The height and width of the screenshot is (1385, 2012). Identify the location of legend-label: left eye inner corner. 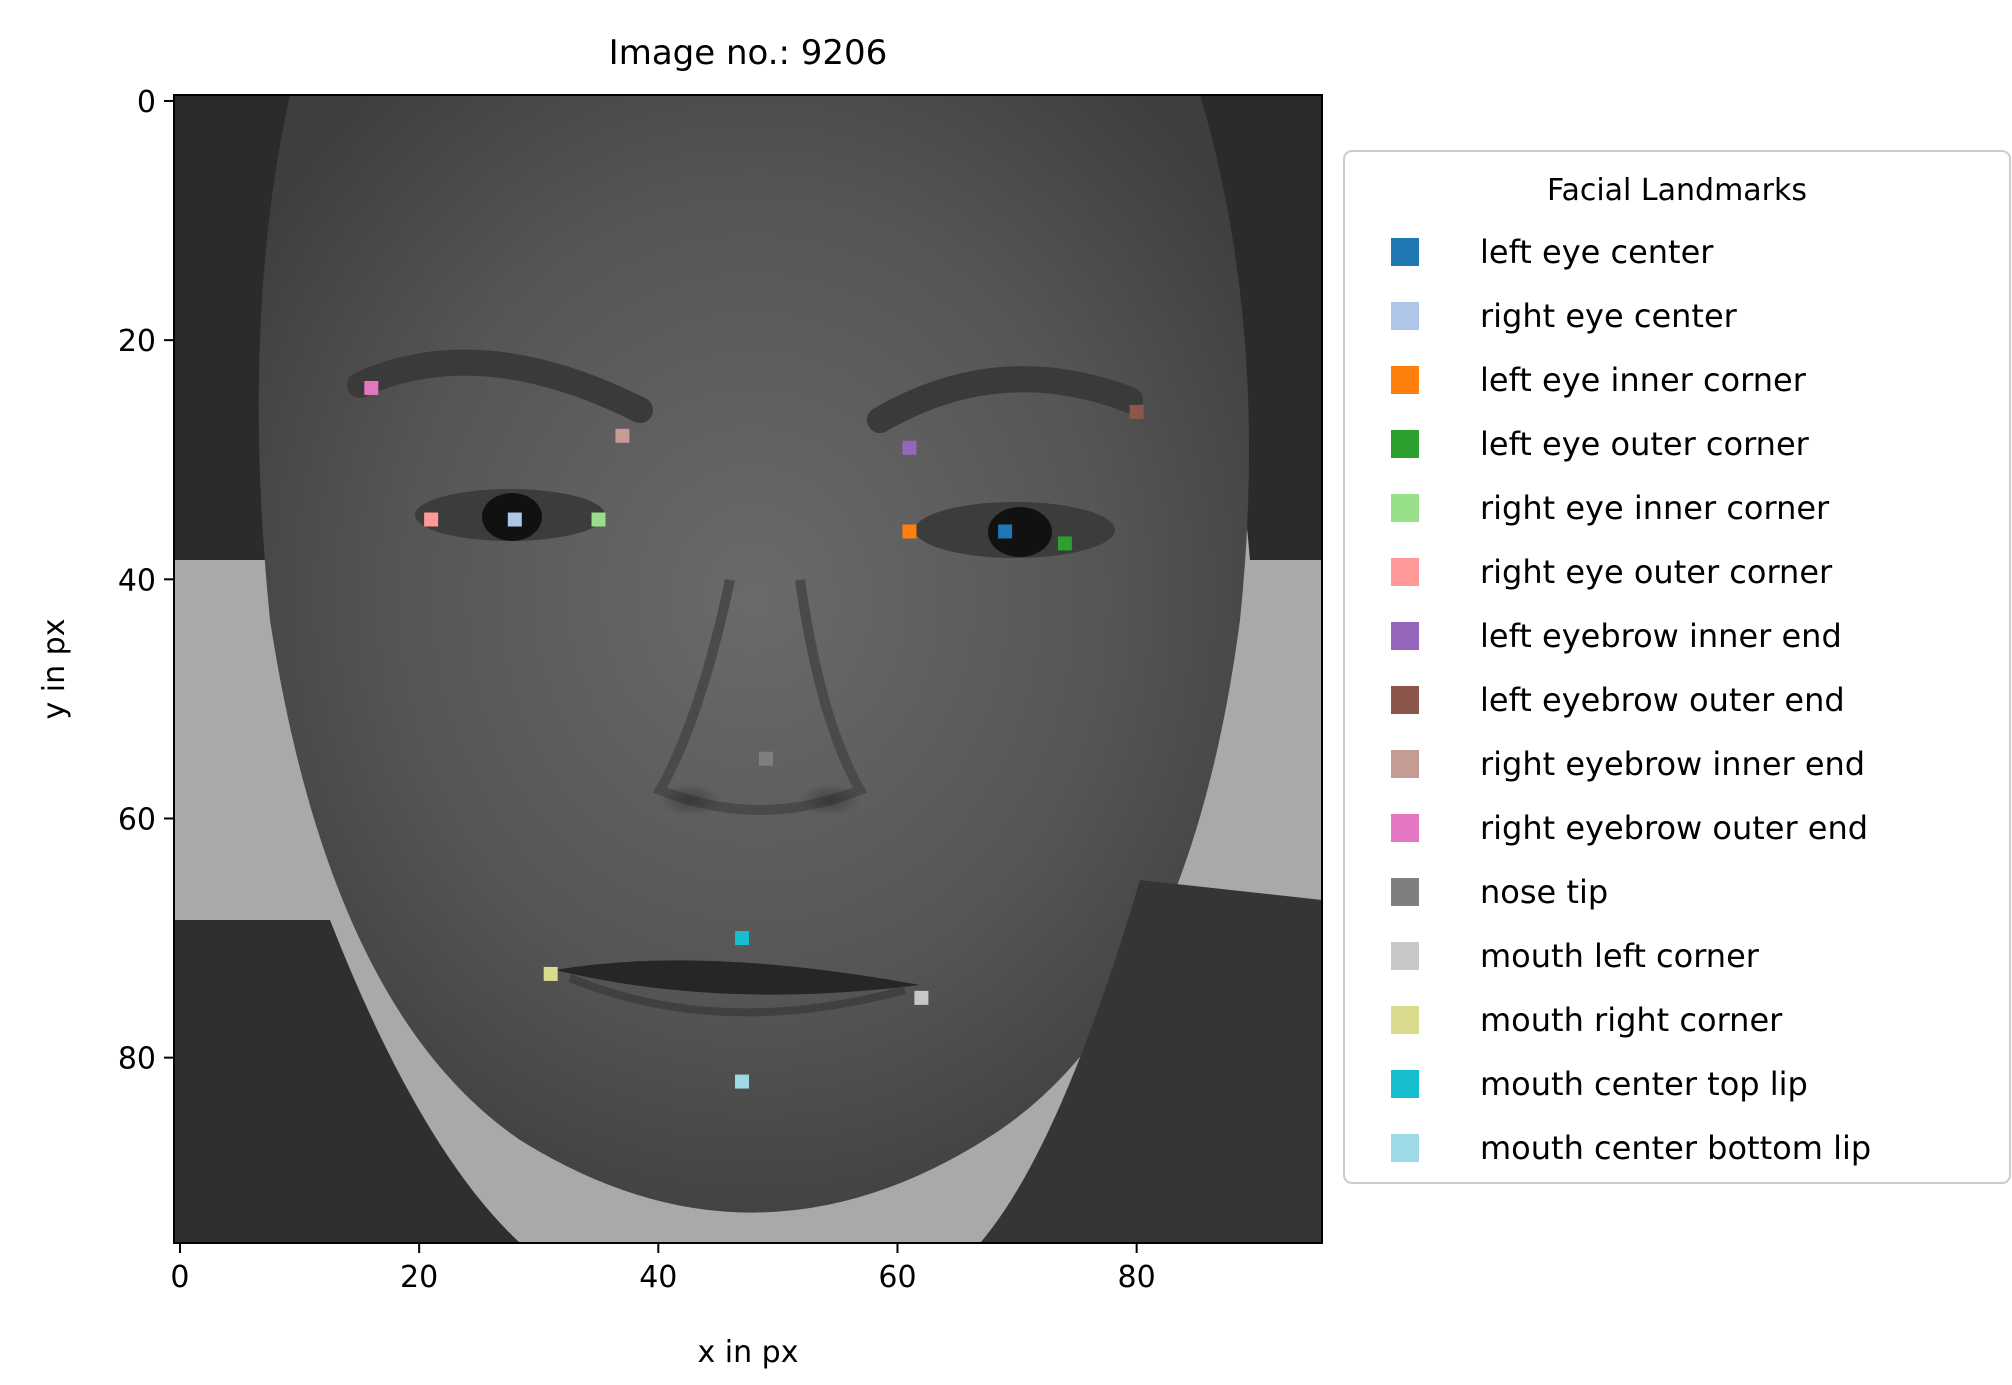
(1643, 380).